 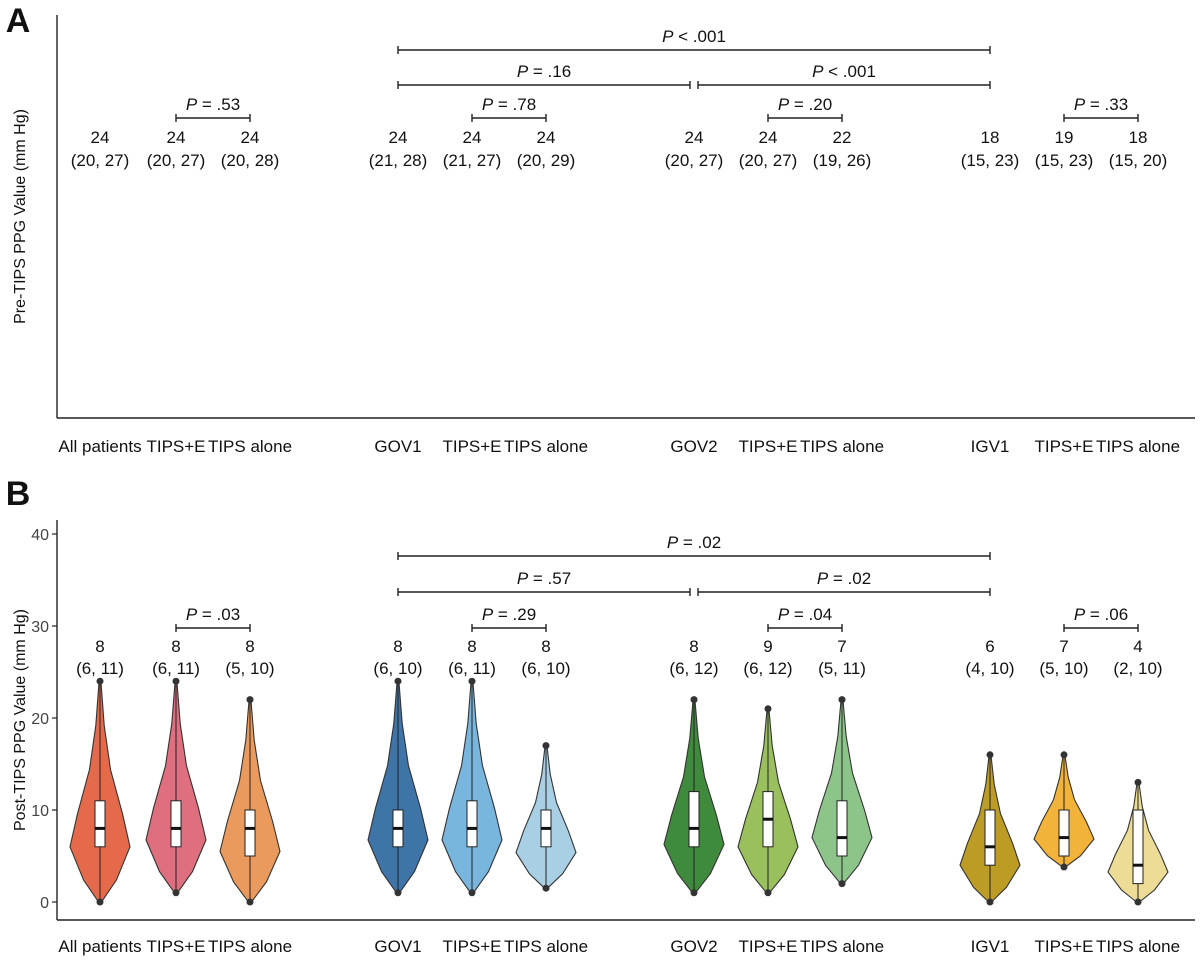 I want to click on p-value-label: P = .57, so click(x=544, y=578).